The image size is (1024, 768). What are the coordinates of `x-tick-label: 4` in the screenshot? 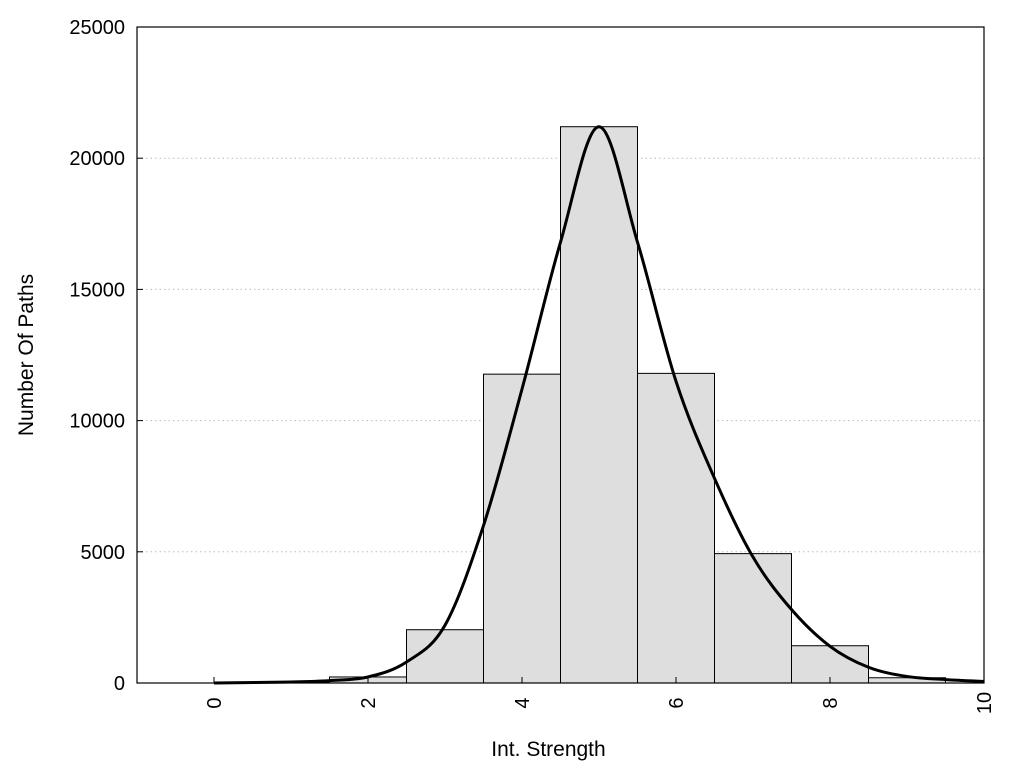 It's located at (523, 702).